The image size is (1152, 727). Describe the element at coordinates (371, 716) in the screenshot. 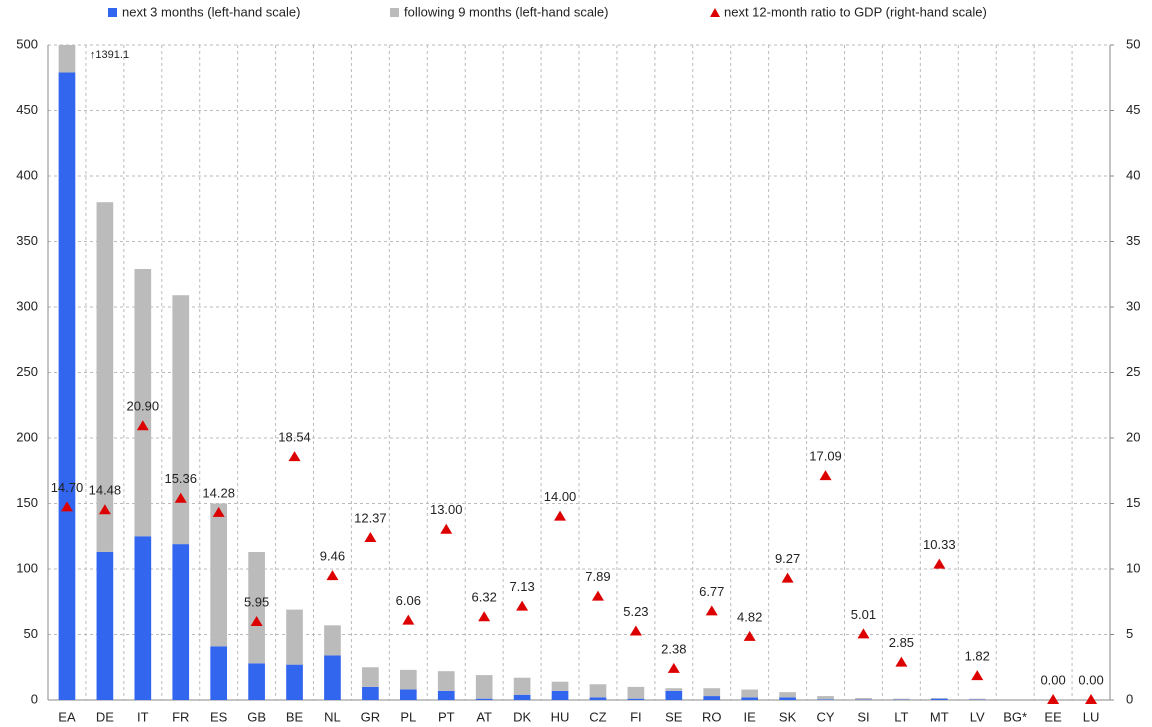

I see `x-tick-label: GR` at that location.